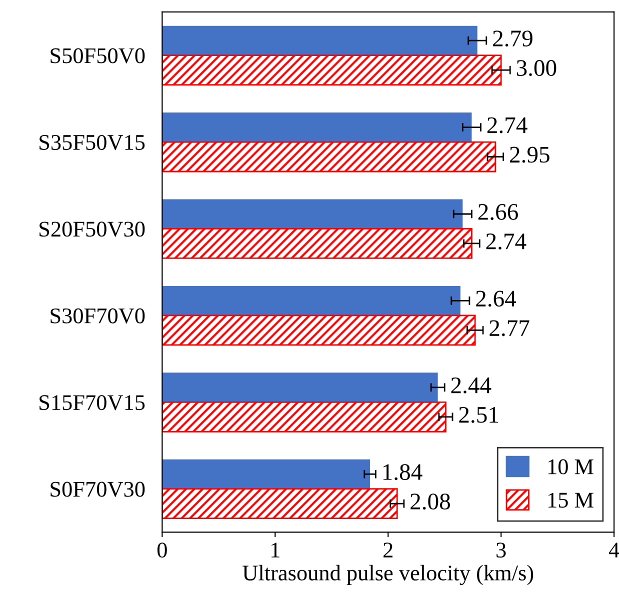 The image size is (619, 598). Describe the element at coordinates (471, 385) in the screenshot. I see `data-label: 2.44` at that location.